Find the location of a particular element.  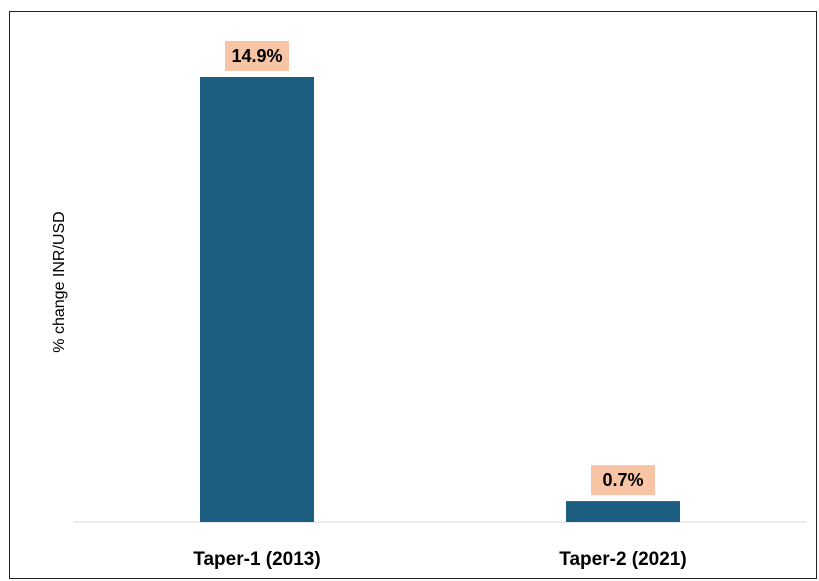

x-tick-label-2: Taper-2 (2021) is located at coordinates (622, 559).